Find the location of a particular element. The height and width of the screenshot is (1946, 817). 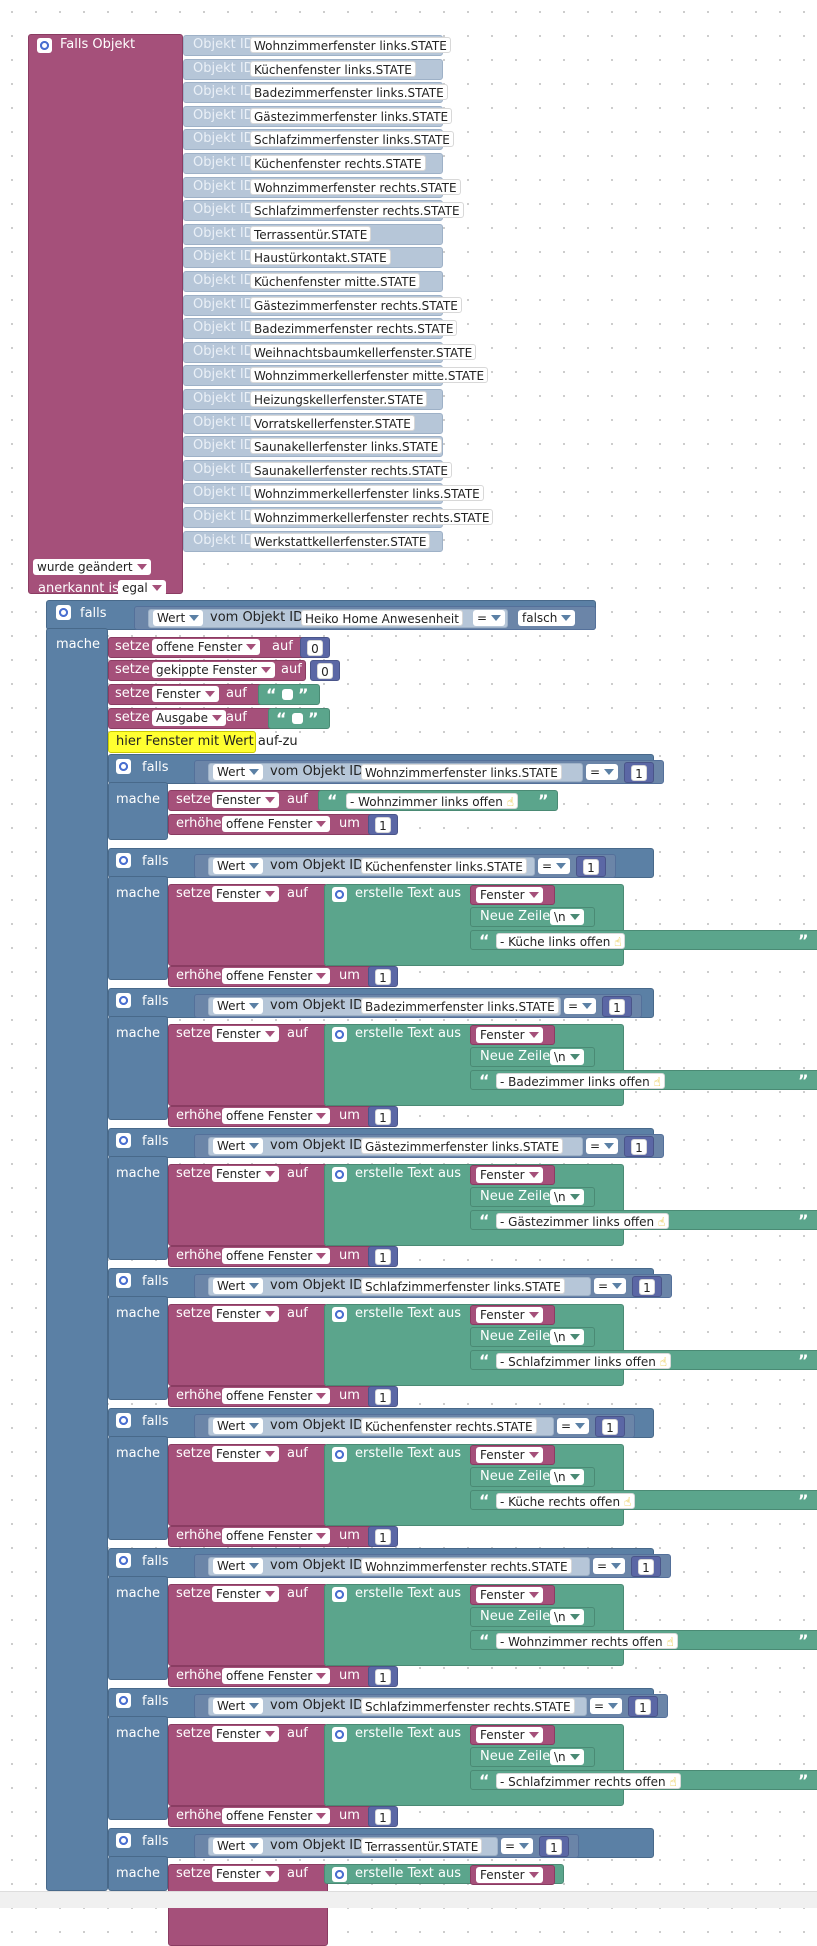

object-id-field: Küchenfenster mitte.STATE is located at coordinates (335, 281).